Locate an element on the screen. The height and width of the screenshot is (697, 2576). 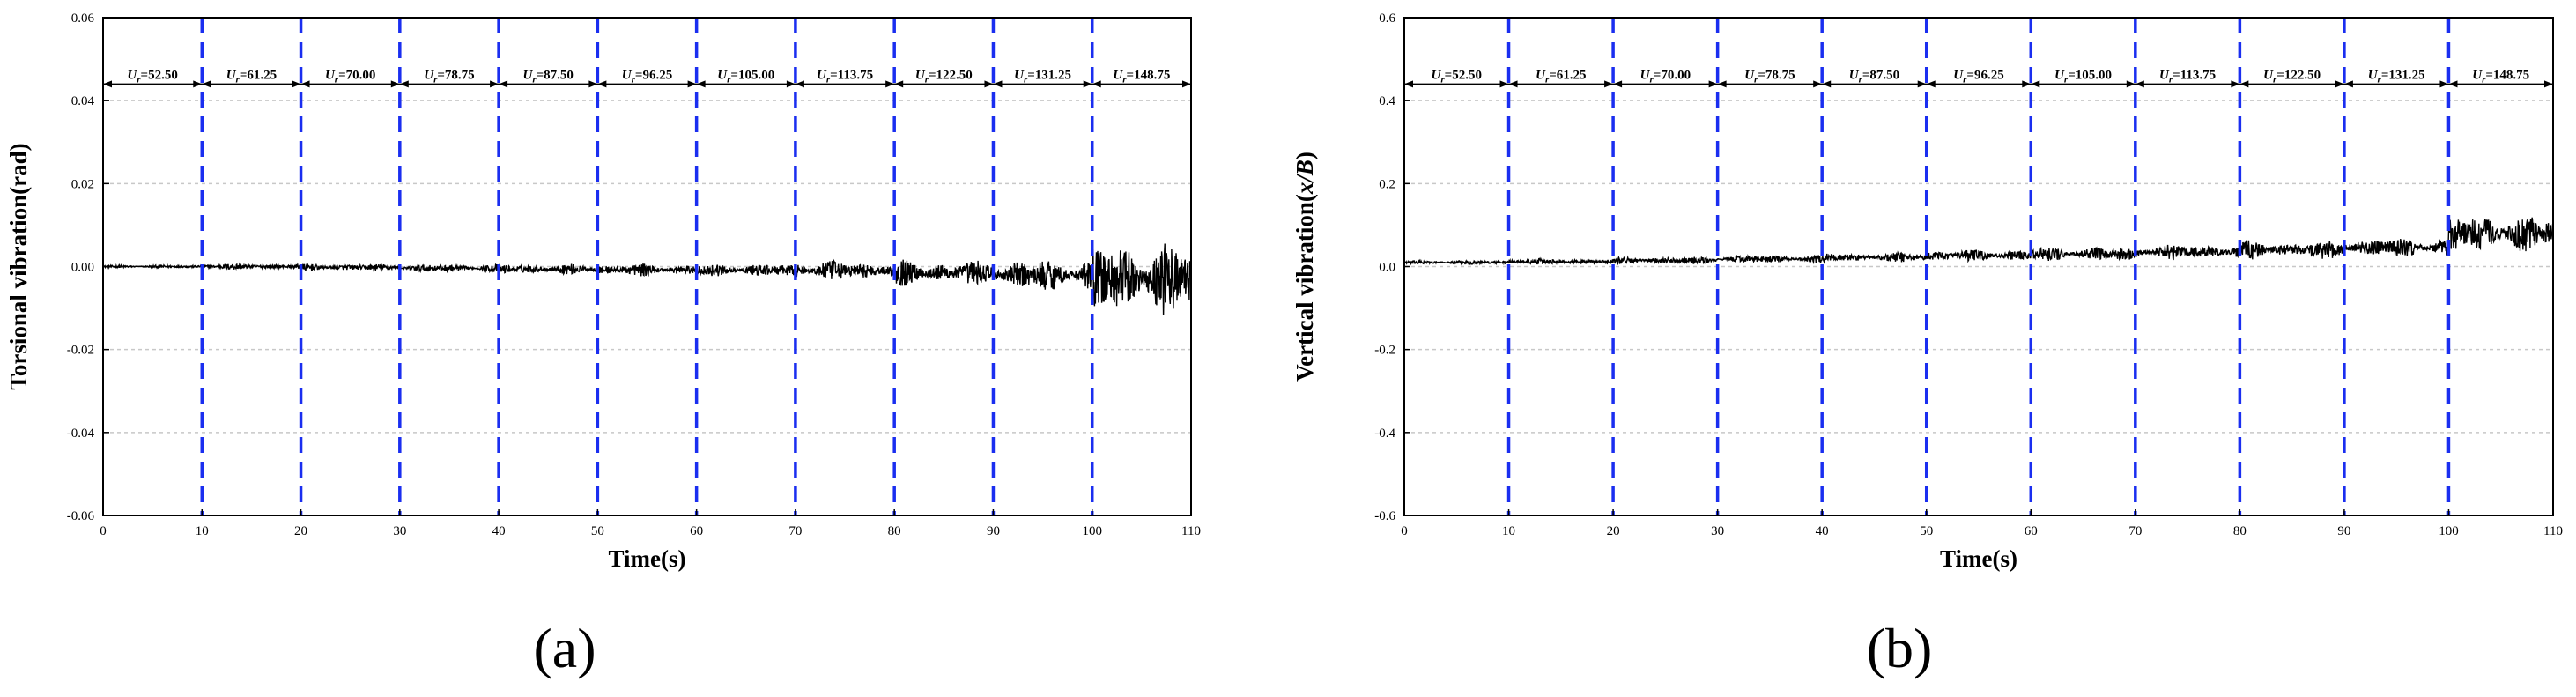
c1-x-tick-label: 110 is located at coordinates (2553, 531).